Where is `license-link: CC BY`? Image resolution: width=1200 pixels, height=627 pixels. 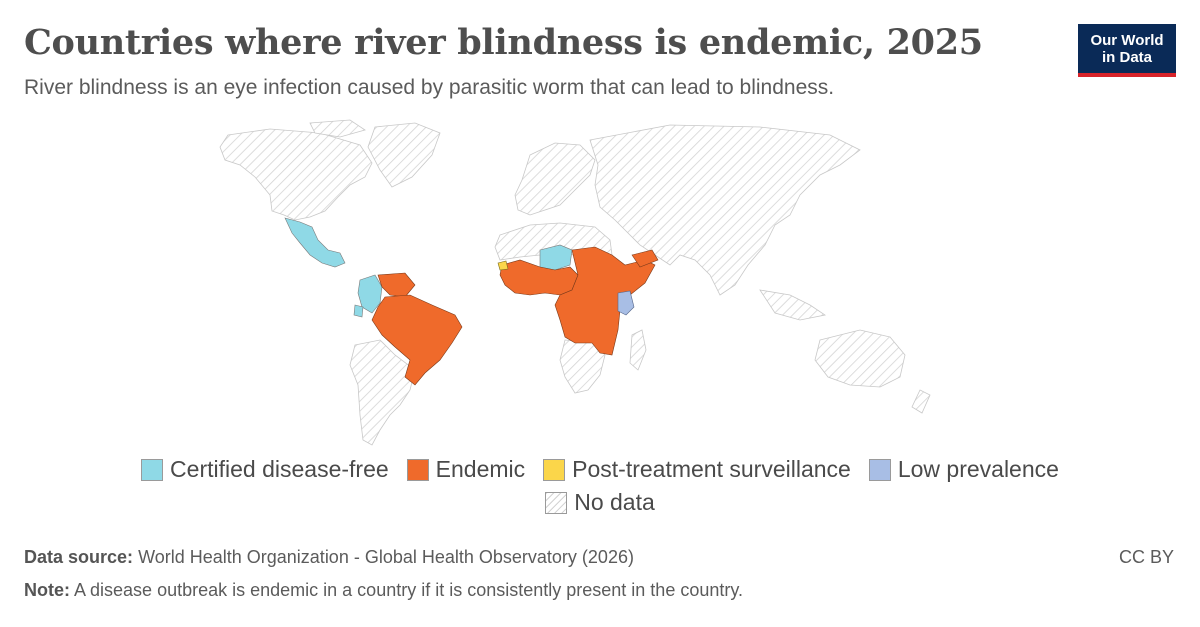
license-link: CC BY is located at coordinates (1146, 557).